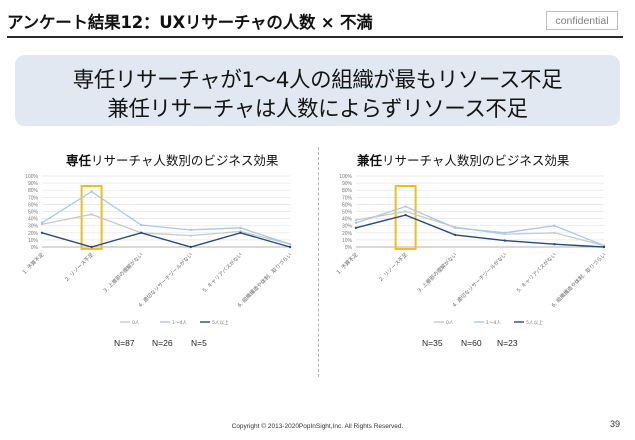 The height and width of the screenshot is (440, 635). Describe the element at coordinates (190, 22) in the screenshot. I see `page-title: アンケート結果12：UXリサーチャの人数 × 不満` at that location.